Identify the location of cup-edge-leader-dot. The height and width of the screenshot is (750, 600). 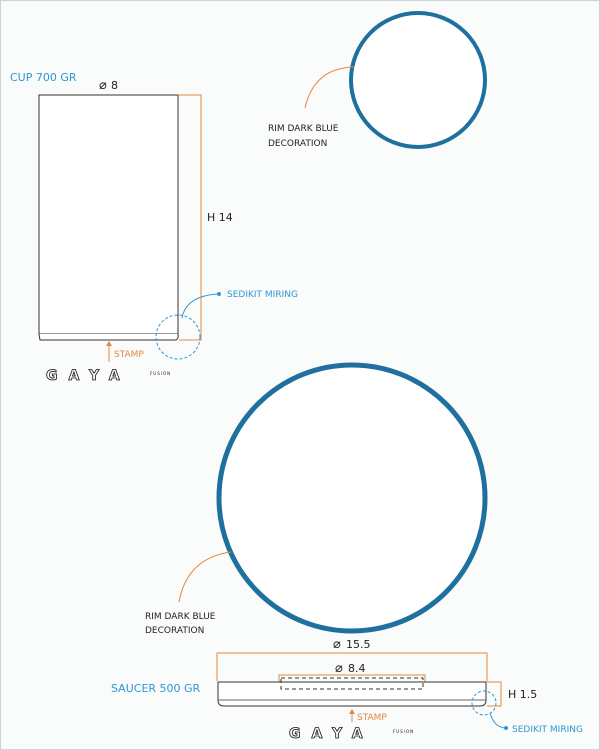
(219, 294).